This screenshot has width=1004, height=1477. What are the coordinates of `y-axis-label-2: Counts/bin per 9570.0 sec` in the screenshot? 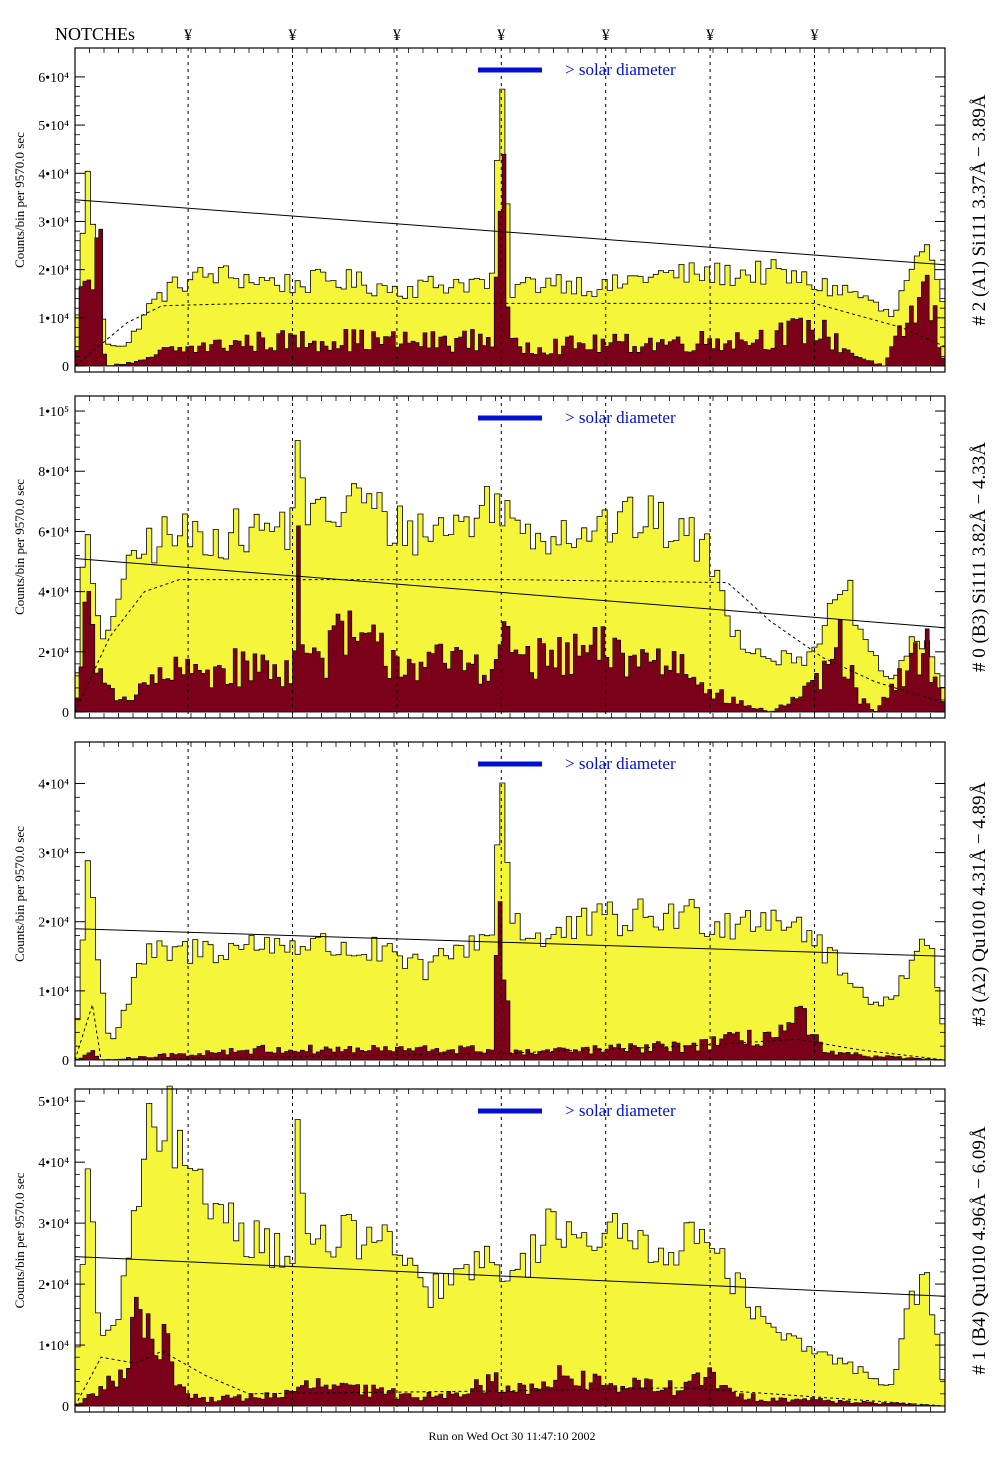 It's located at (19, 547).